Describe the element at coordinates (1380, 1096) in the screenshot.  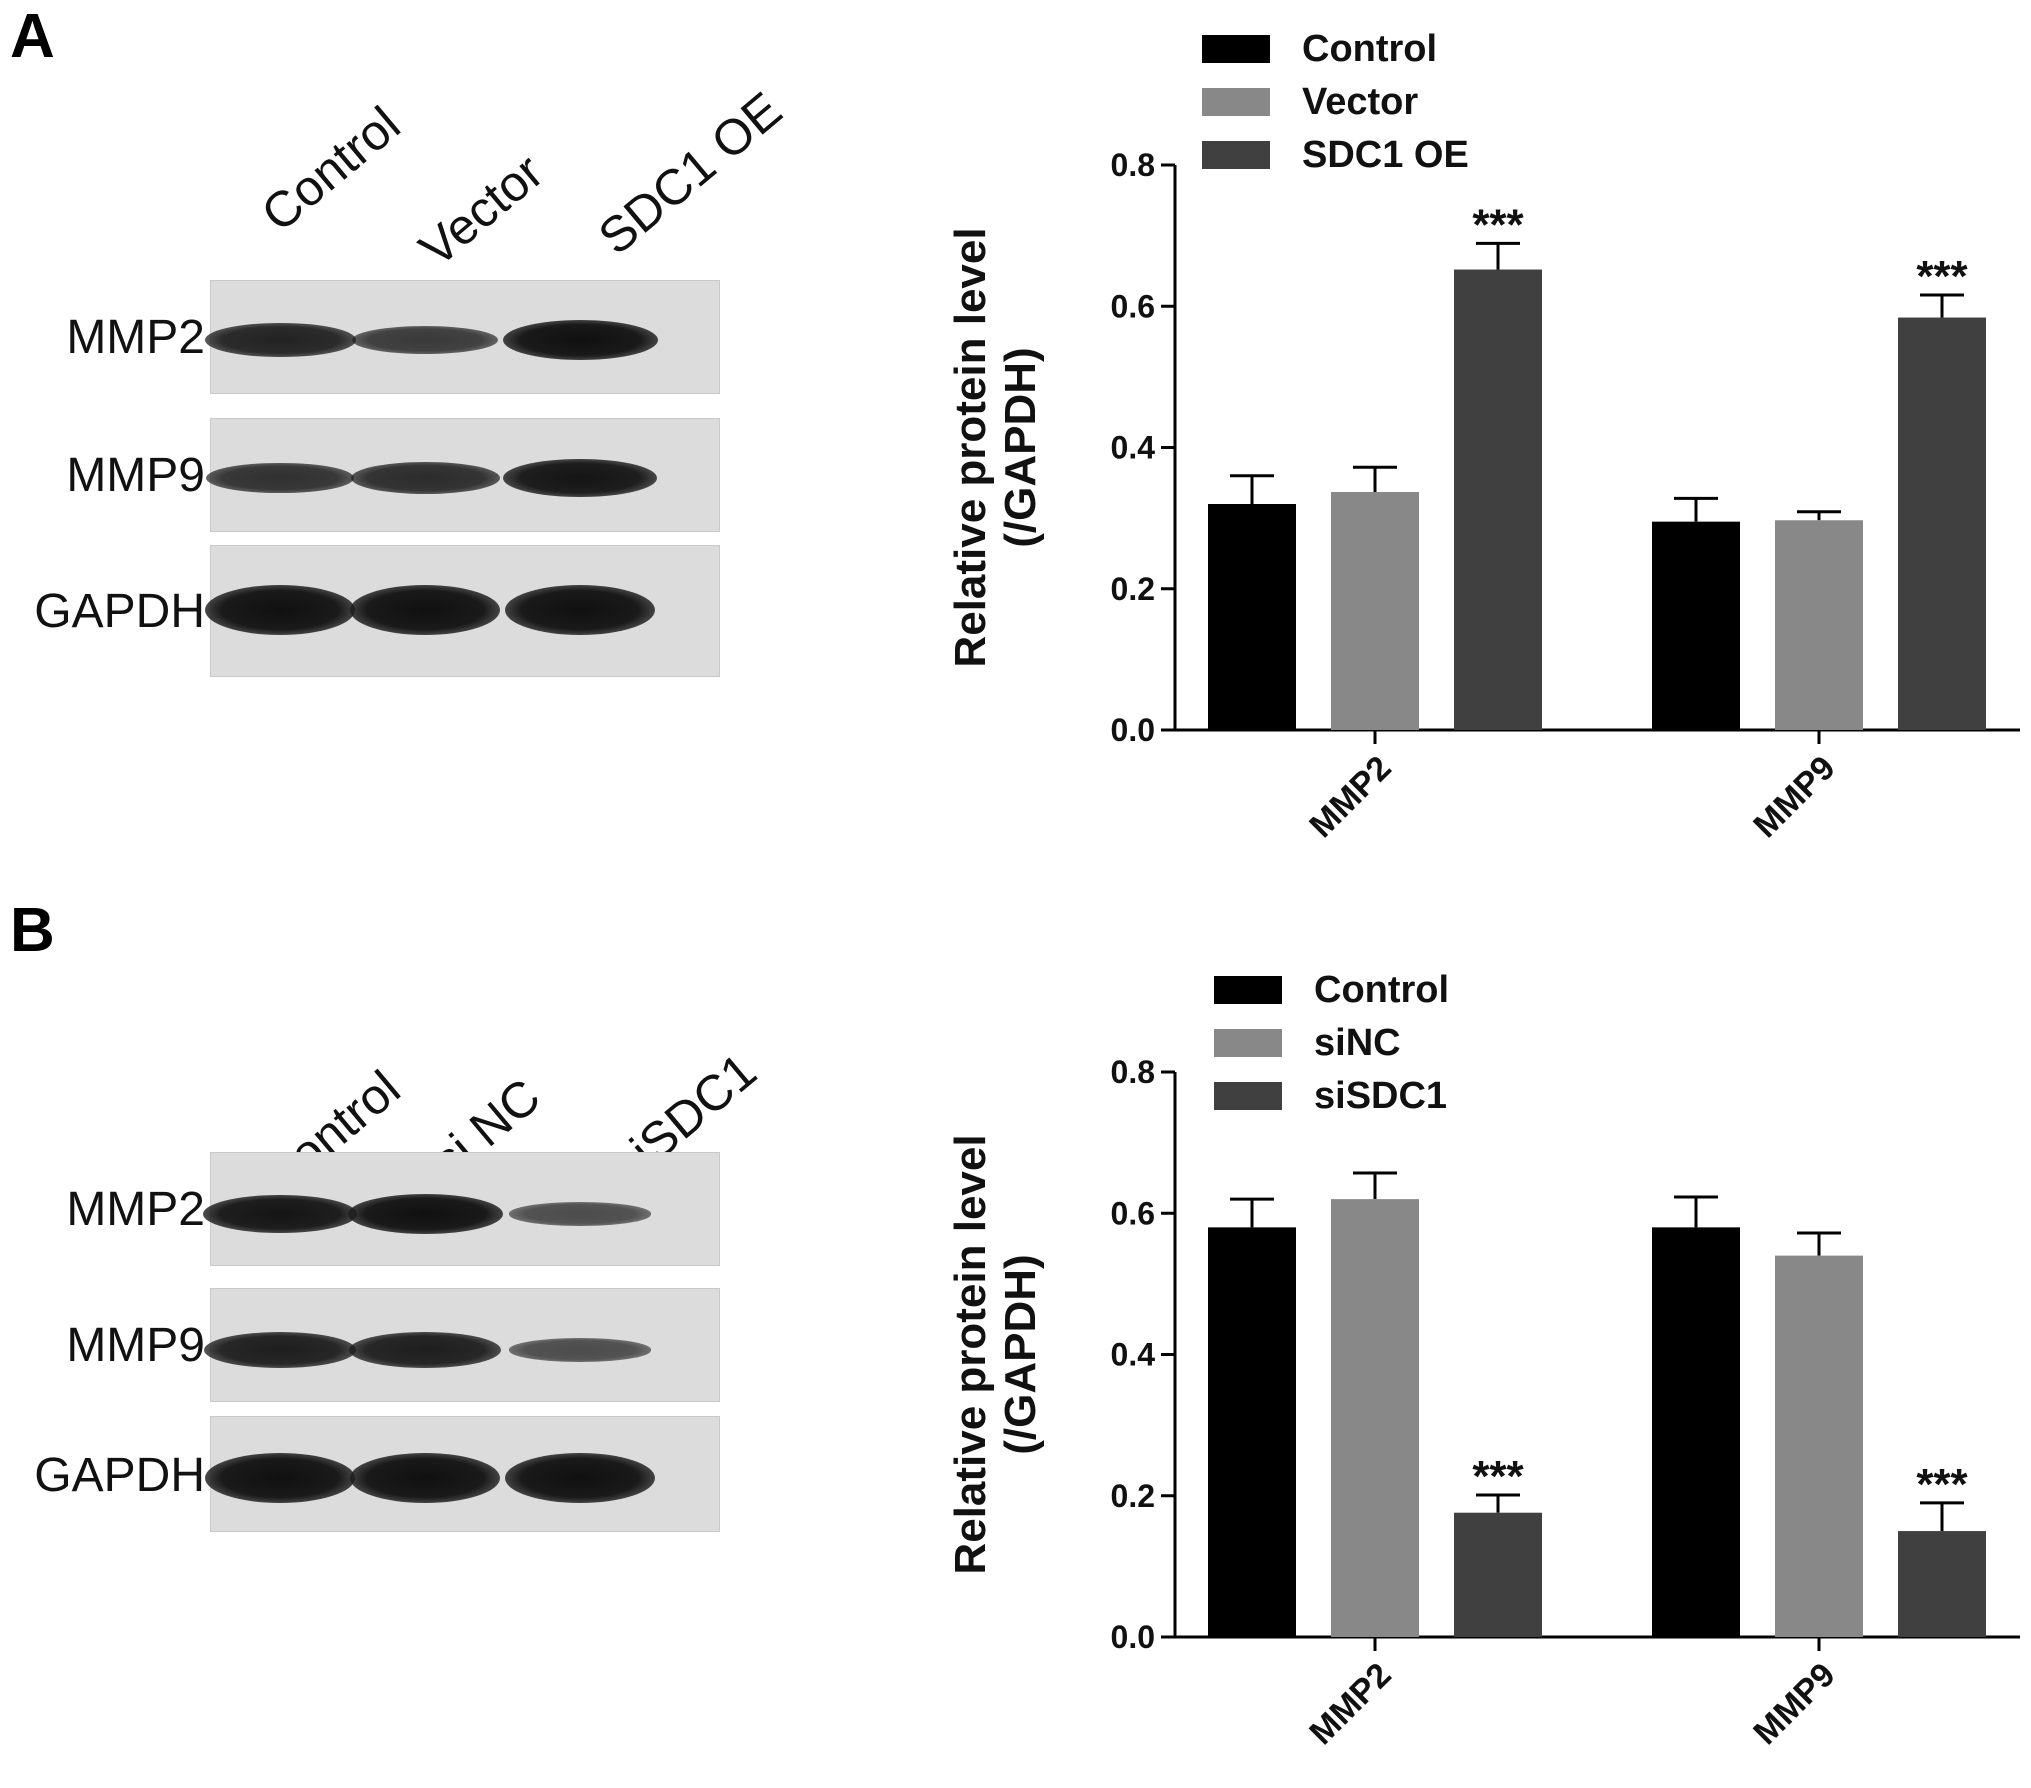
I see `legend-label: siSDC1` at that location.